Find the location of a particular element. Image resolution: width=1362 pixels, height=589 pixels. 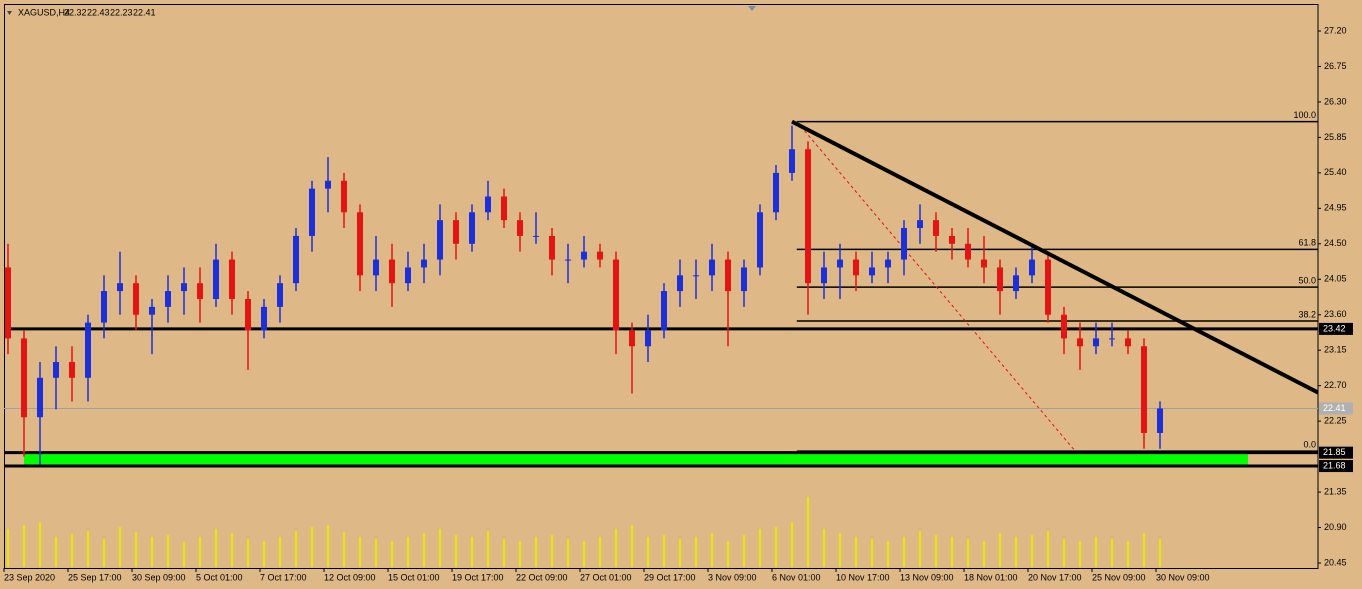

support-zone is located at coordinates (636, 459).